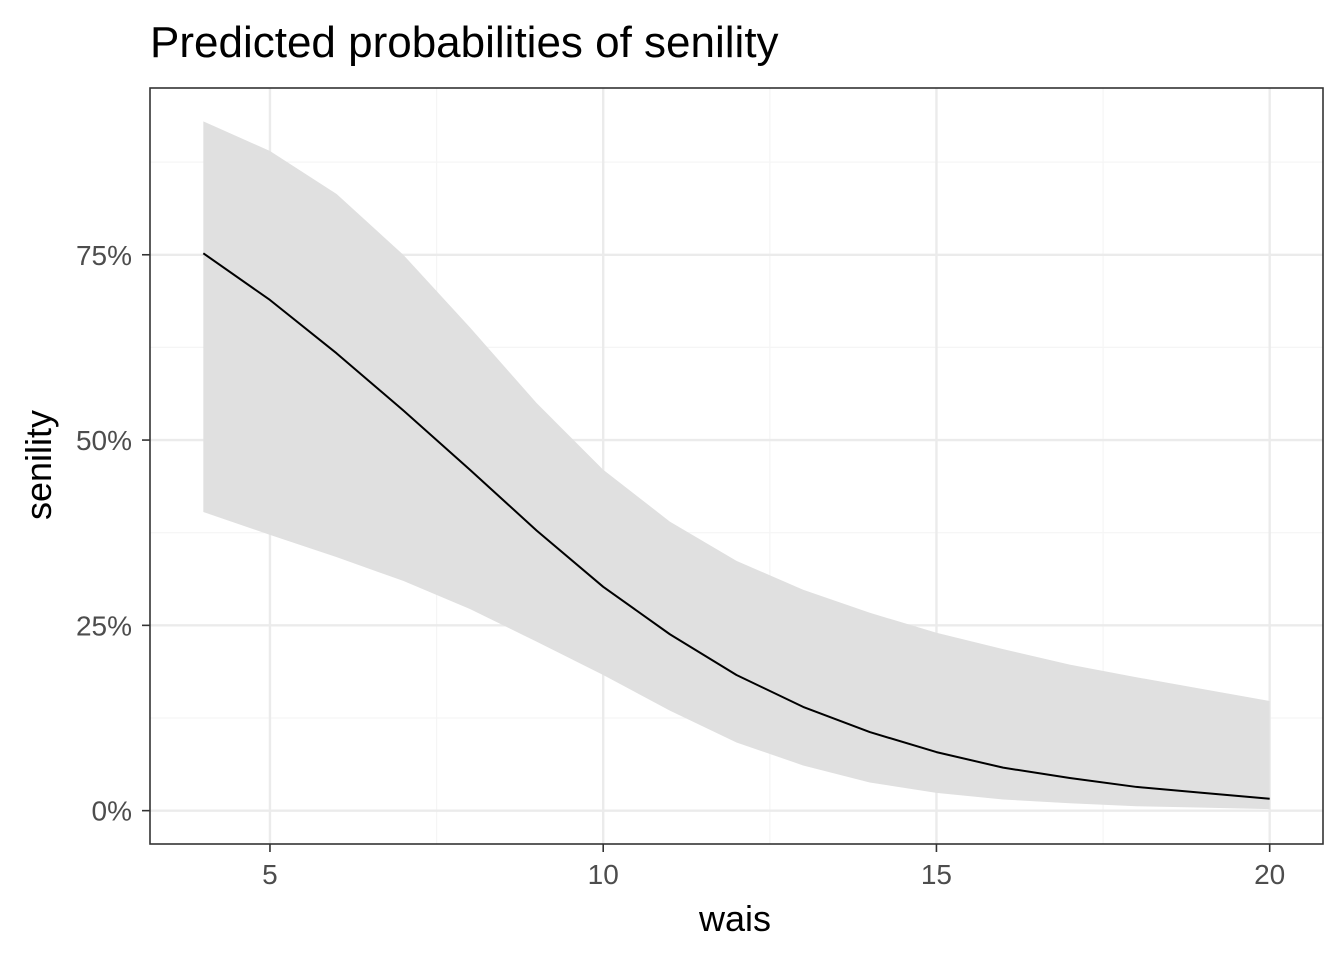 This screenshot has height=960, width=1344. I want to click on x-axis: 5 10 15 20, so click(773, 867).